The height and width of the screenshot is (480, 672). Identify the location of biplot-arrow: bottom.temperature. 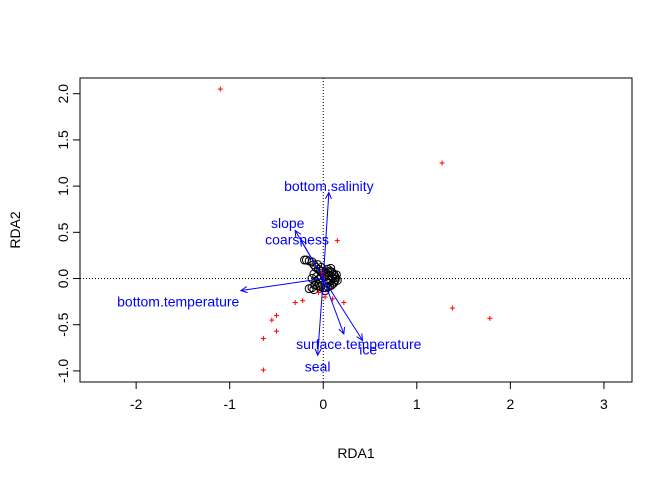
(220, 294).